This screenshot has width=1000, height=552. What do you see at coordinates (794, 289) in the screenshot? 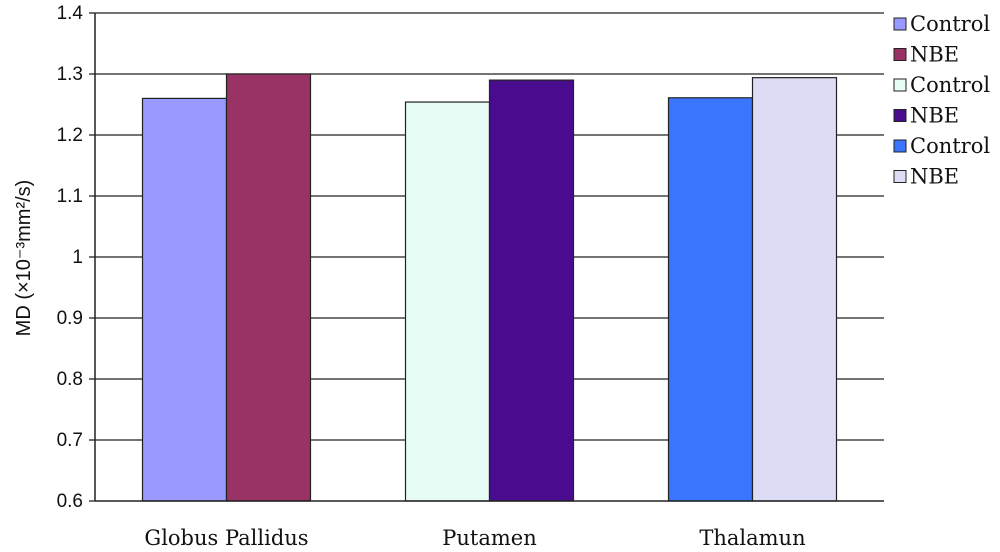
I see `bar-thalamun-nbe` at bounding box center [794, 289].